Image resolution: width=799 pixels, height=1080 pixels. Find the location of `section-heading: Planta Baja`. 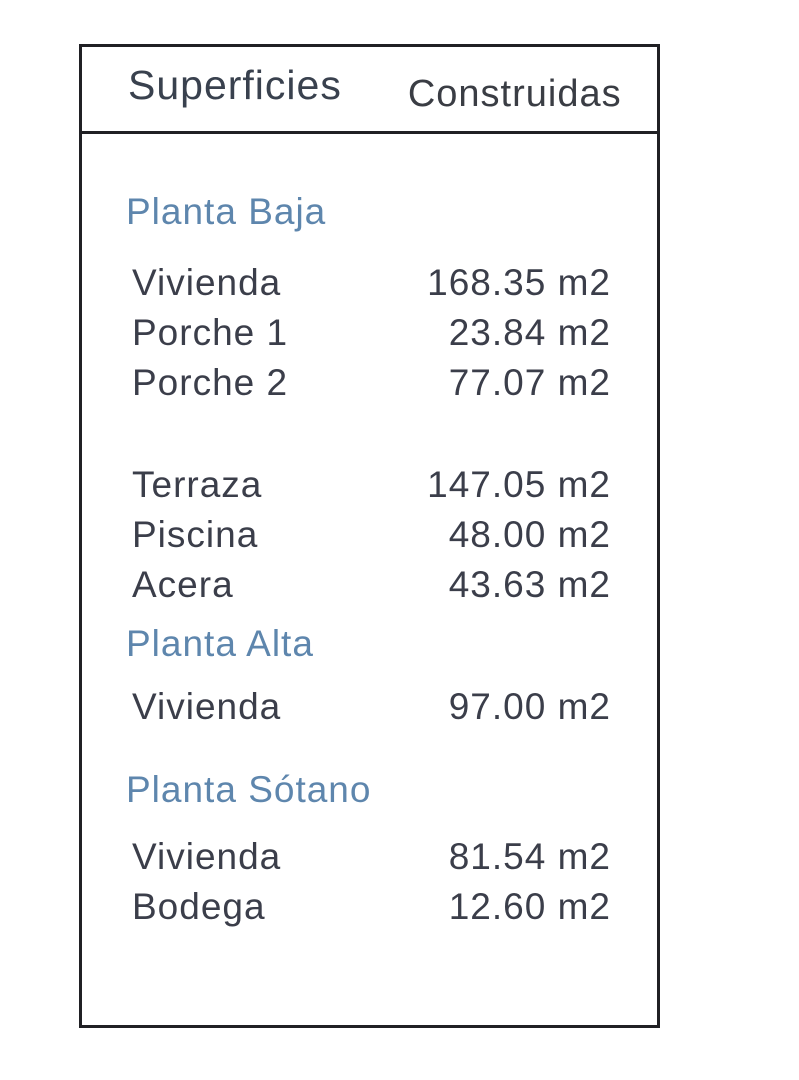

section-heading: Planta Baja is located at coordinates (226, 211).